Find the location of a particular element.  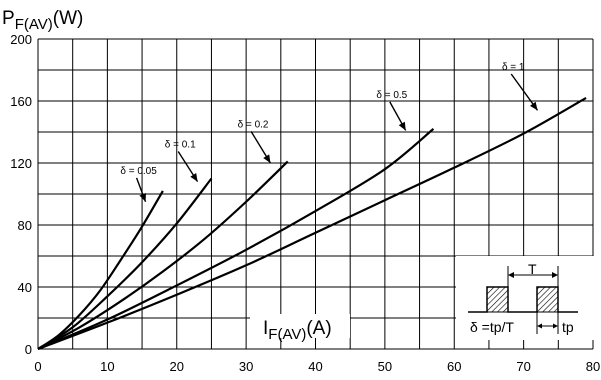

x-tick-label: 0 is located at coordinates (37, 366).